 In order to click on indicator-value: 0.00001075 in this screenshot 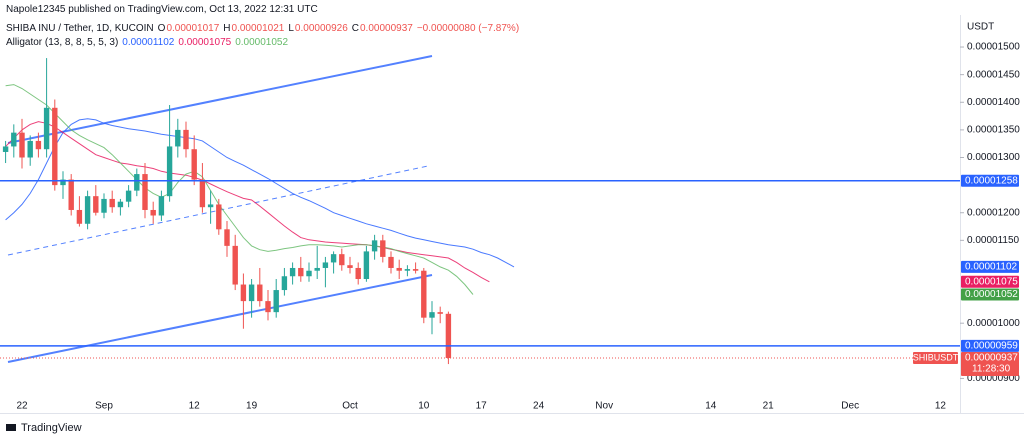, I will do `click(205, 42)`.